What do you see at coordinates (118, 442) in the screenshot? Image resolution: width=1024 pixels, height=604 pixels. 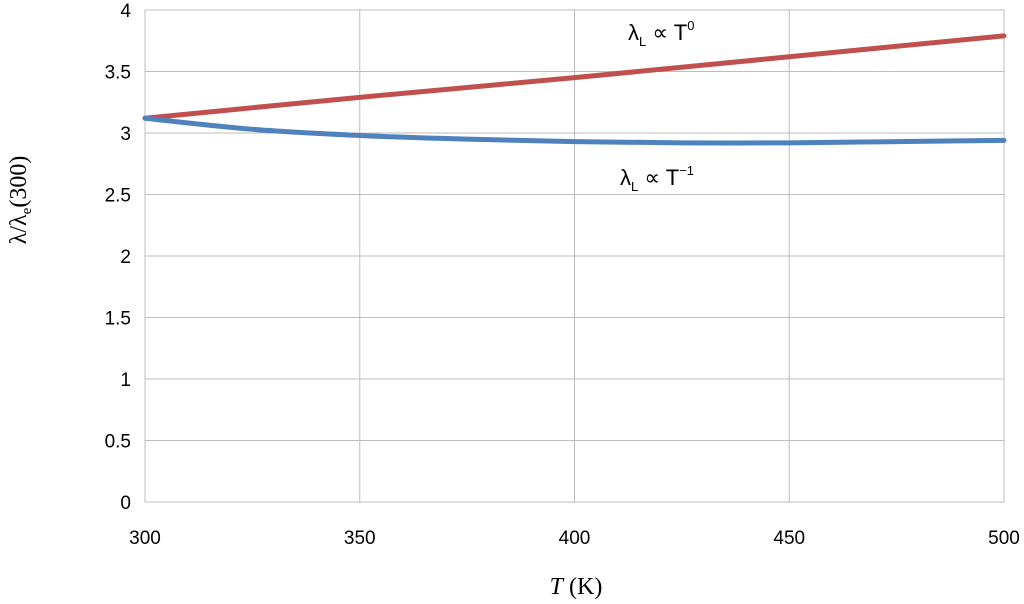 I see `y-tick-label: 0.5` at bounding box center [118, 442].